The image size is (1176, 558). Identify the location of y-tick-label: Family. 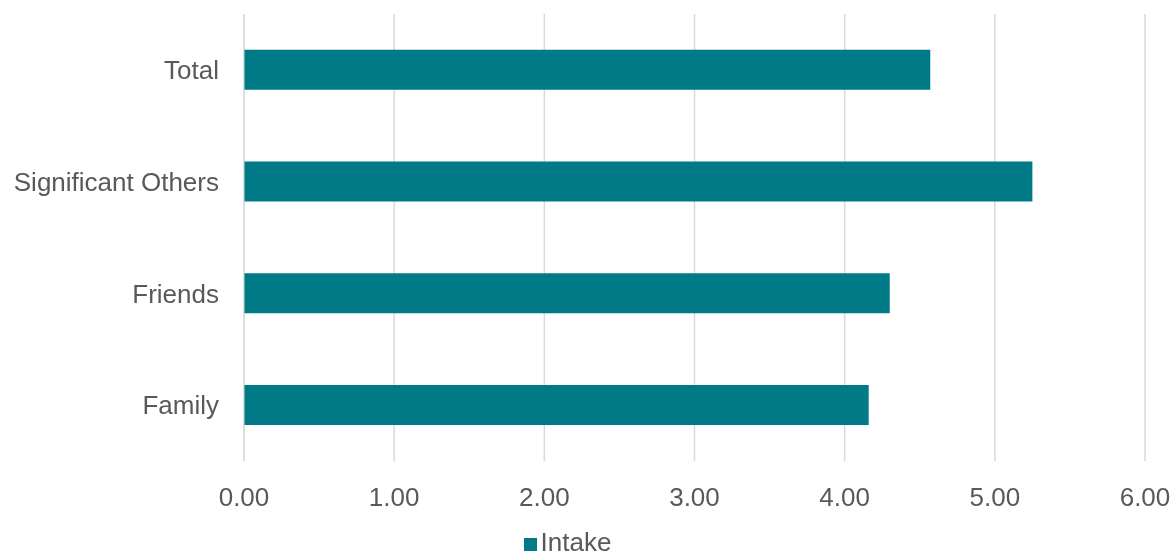
(180, 405).